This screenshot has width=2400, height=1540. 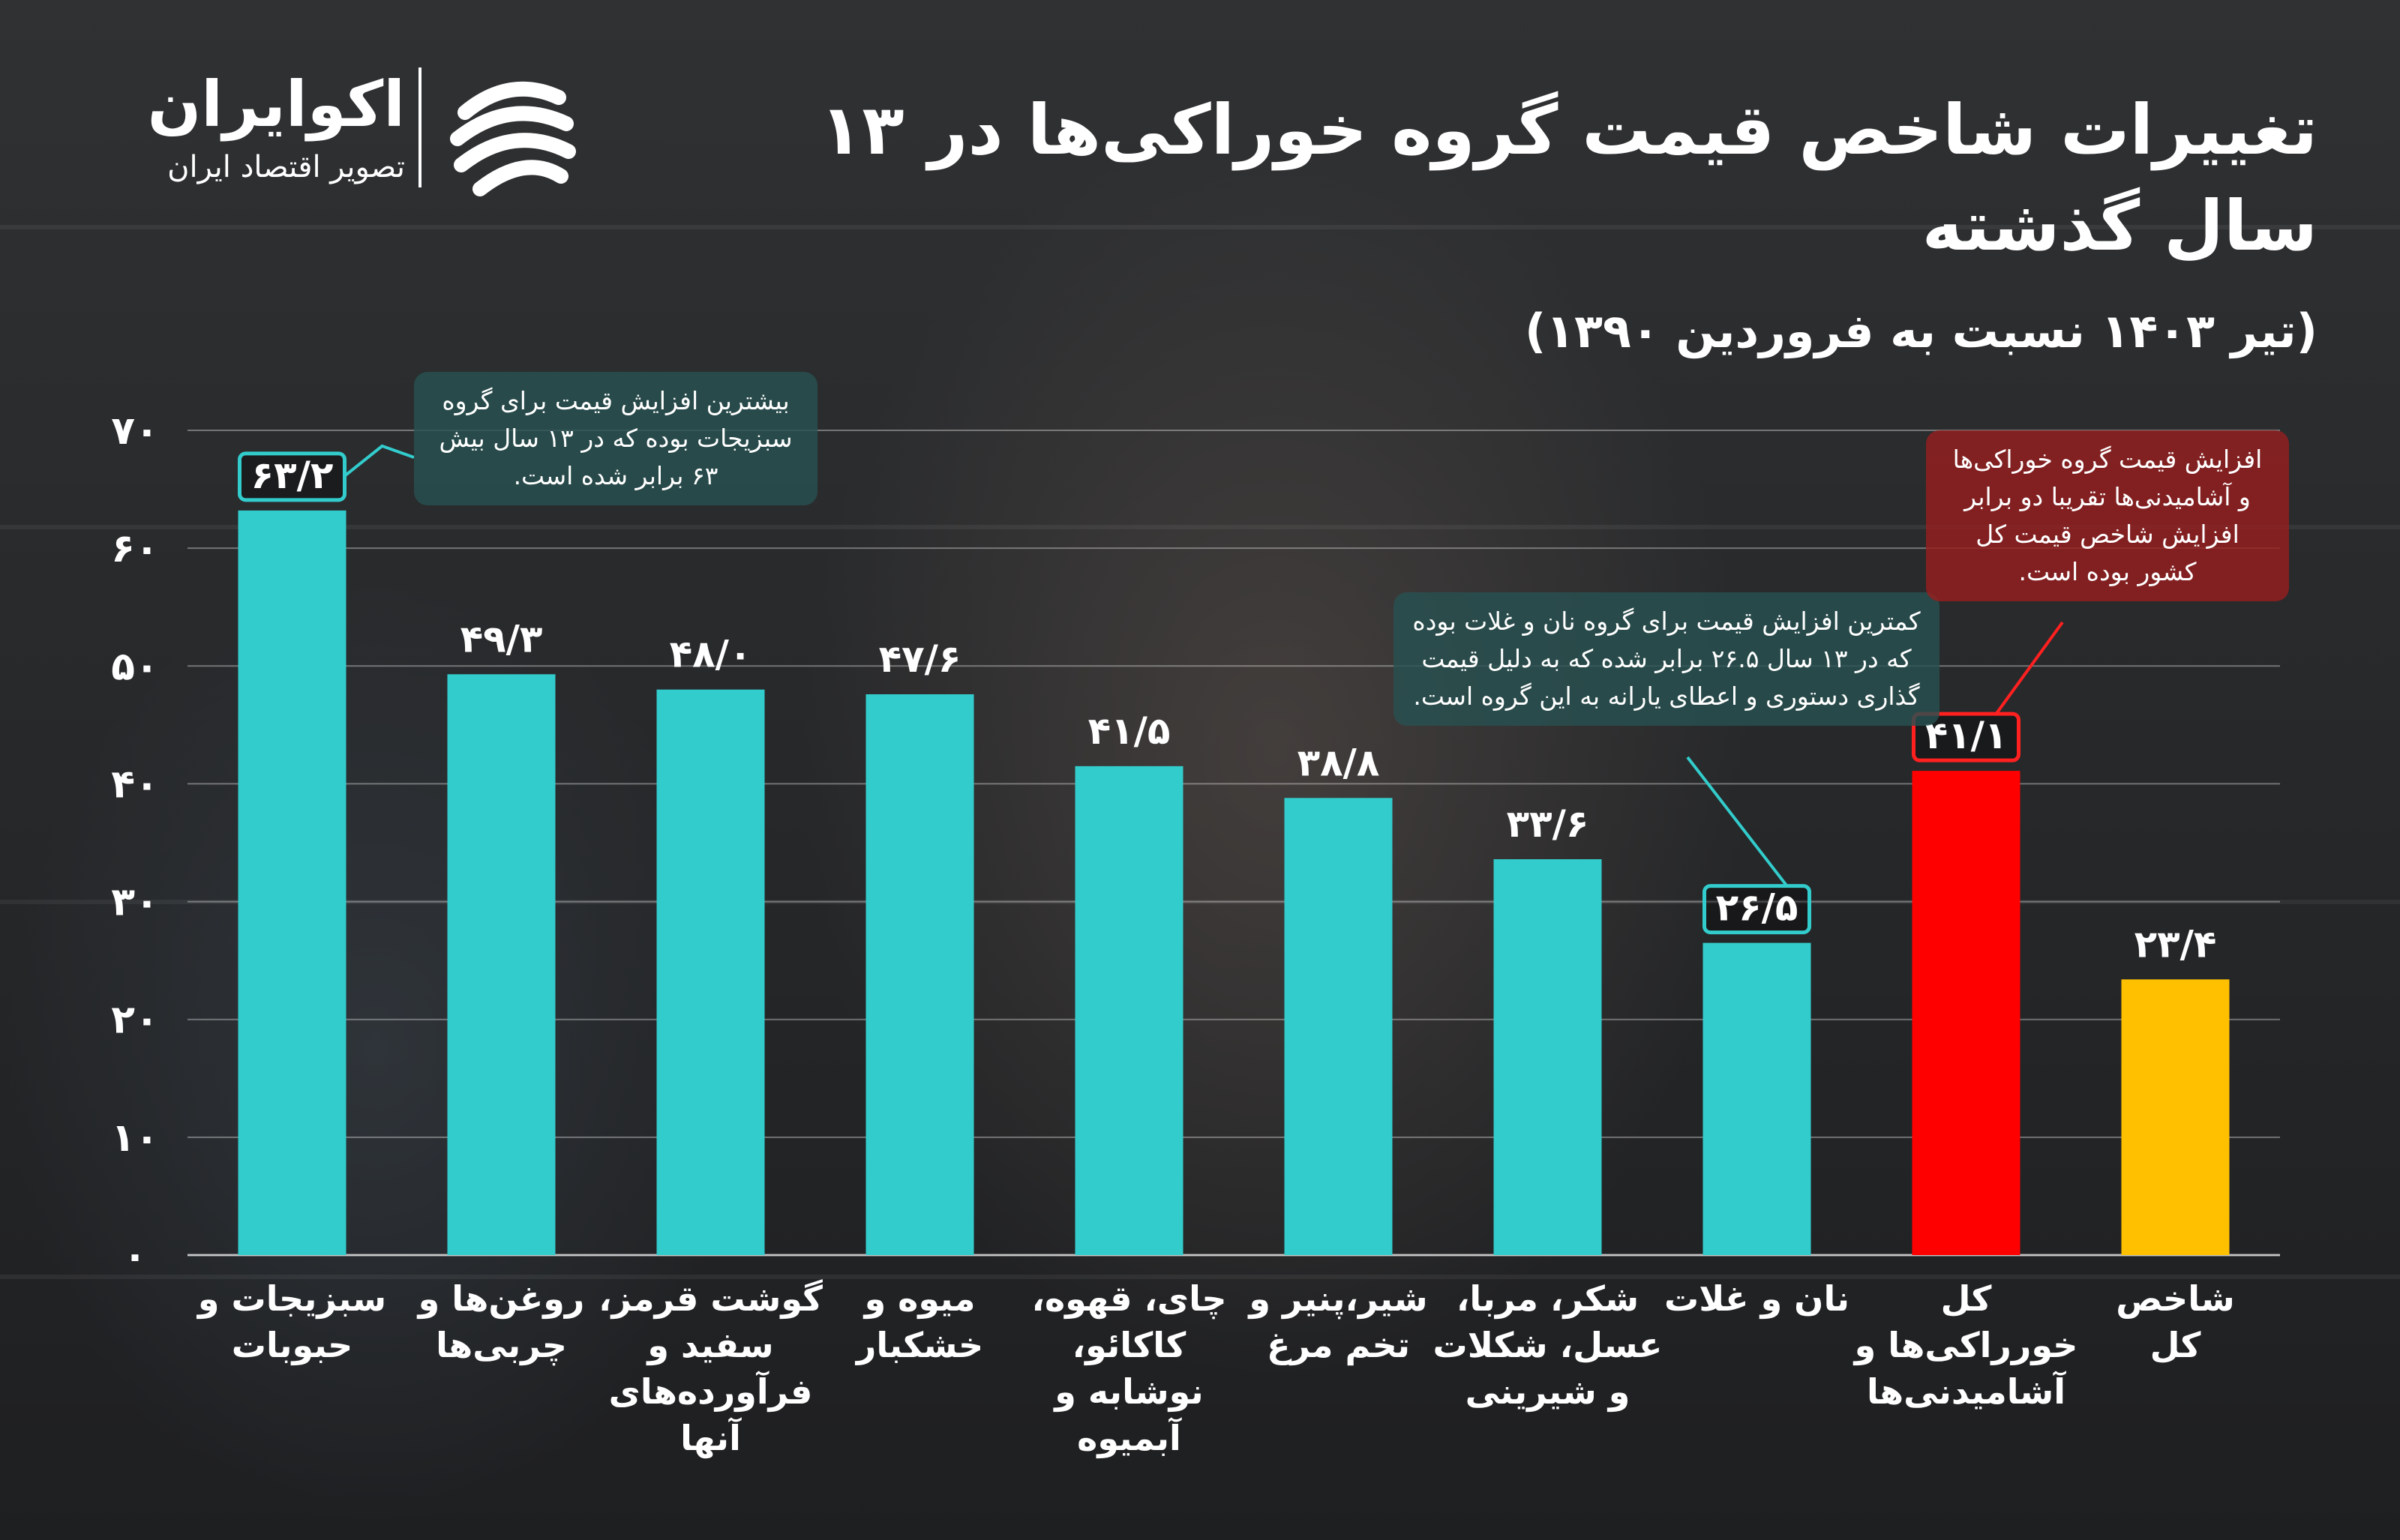 I want to click on logo-tagline: تصویر اقتصاد ایران, so click(x=286, y=167).